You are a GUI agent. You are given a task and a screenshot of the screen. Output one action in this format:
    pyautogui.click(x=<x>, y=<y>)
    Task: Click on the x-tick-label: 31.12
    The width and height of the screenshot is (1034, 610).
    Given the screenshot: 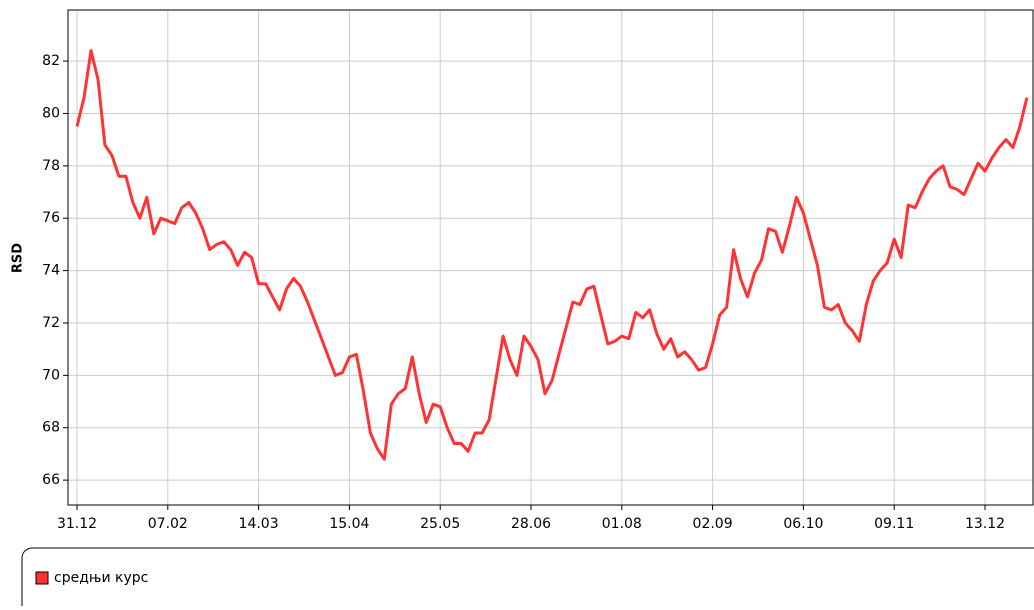 What is the action you would take?
    pyautogui.click(x=77, y=524)
    